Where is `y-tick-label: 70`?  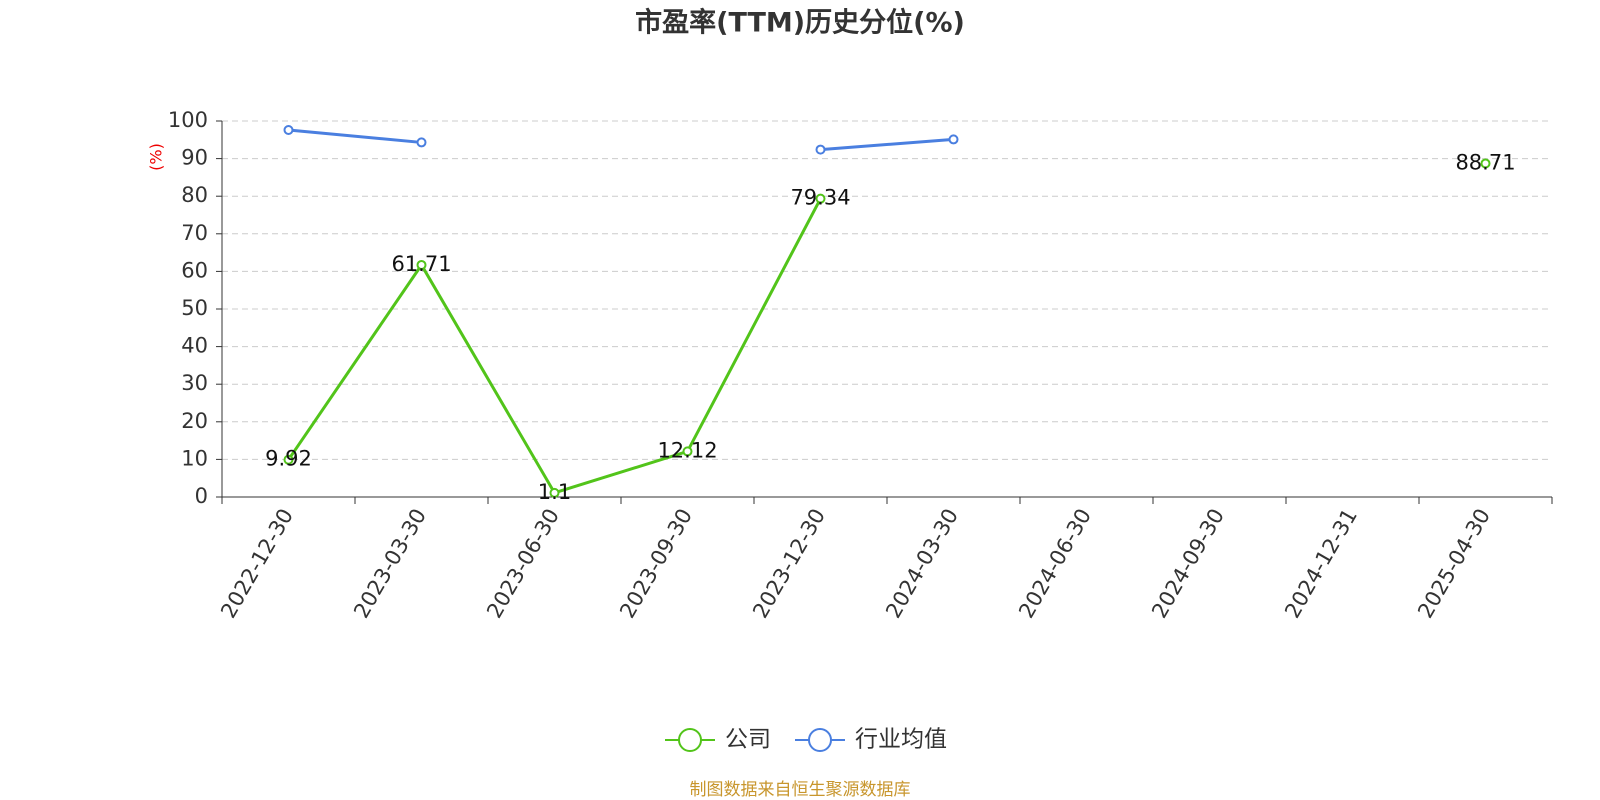
y-tick-label: 70 is located at coordinates (194, 233).